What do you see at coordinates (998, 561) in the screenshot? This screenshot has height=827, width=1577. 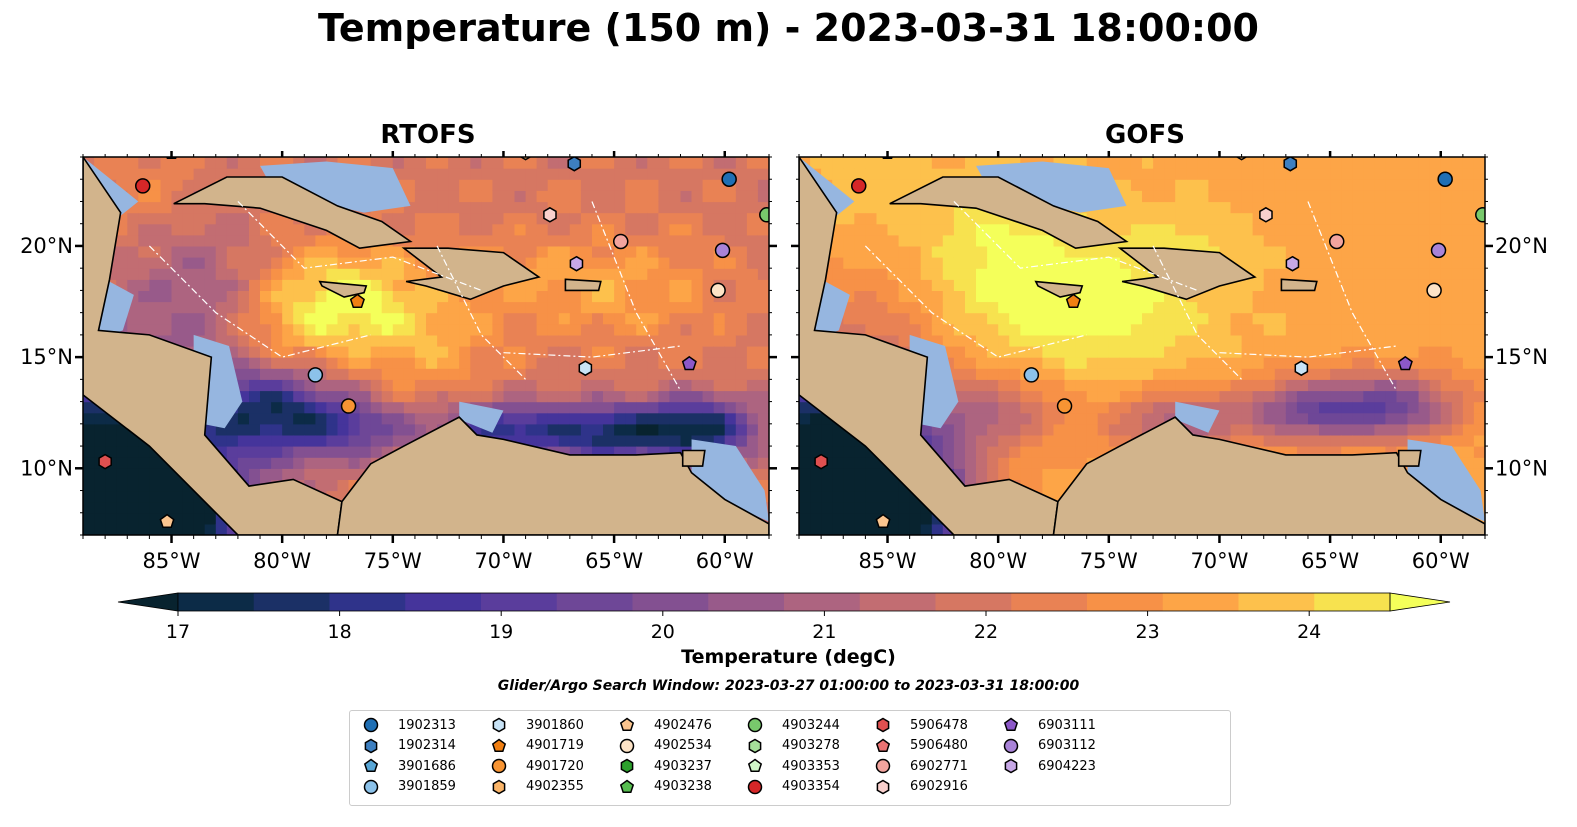 I see `x-tick-label: 80°W` at bounding box center [998, 561].